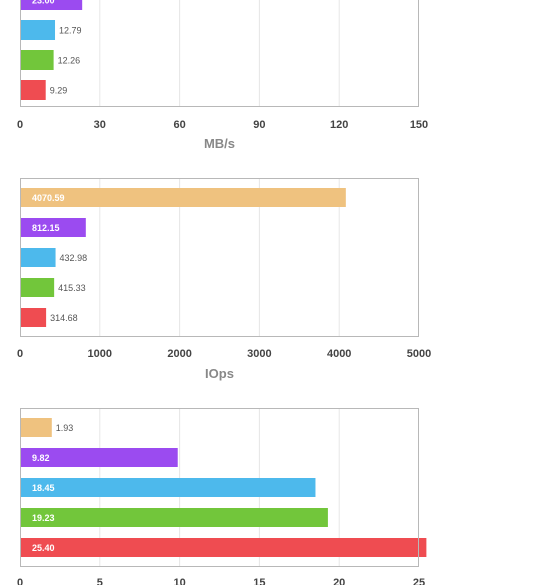  I want to click on x-tick-label: 15, so click(259, 581).